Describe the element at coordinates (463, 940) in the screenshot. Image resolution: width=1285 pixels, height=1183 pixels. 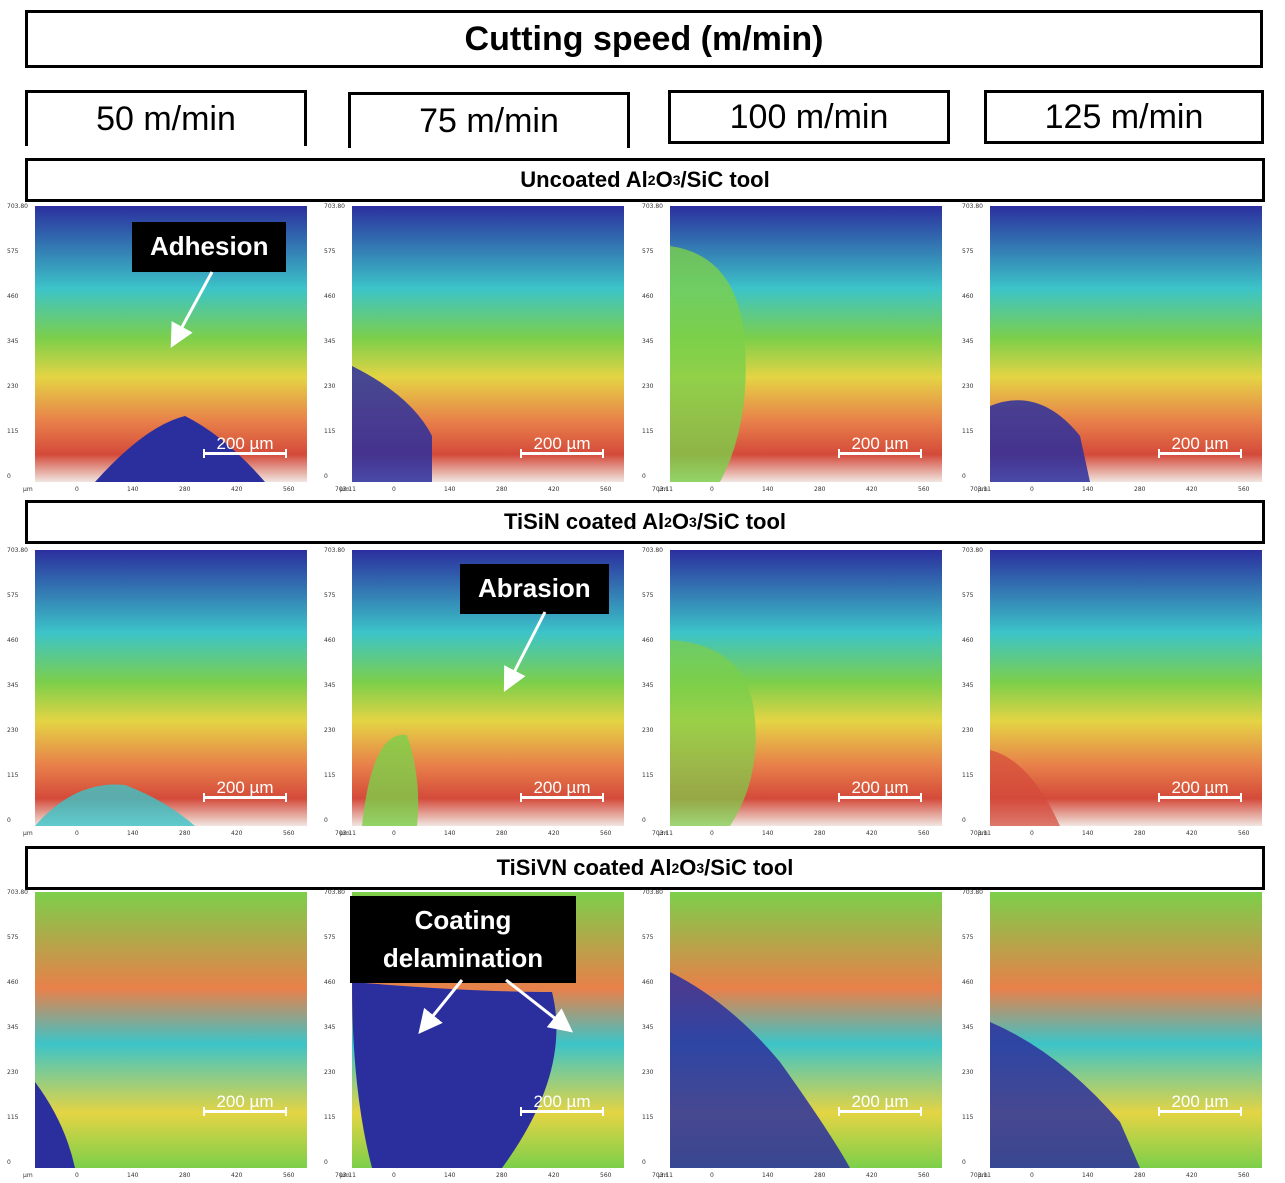
I see `delamination-label: Coating delamination` at that location.